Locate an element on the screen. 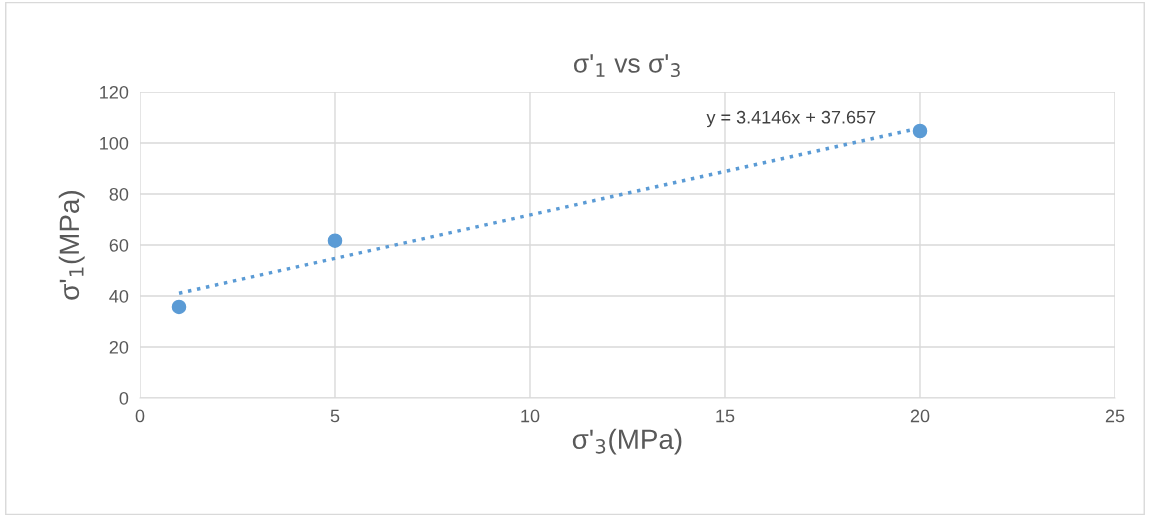  y-tick-label: 100 is located at coordinates (114, 143).